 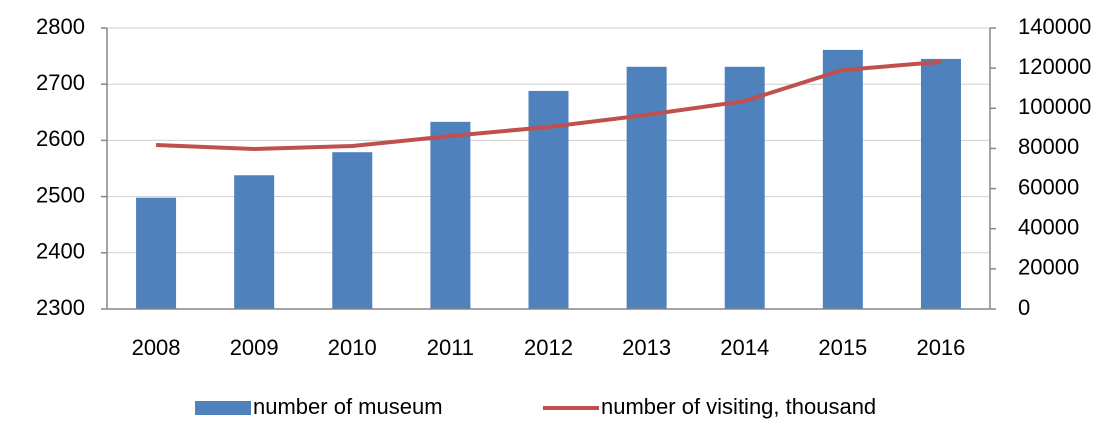 What do you see at coordinates (156, 347) in the screenshot?
I see `x-tick-label: 2008` at bounding box center [156, 347].